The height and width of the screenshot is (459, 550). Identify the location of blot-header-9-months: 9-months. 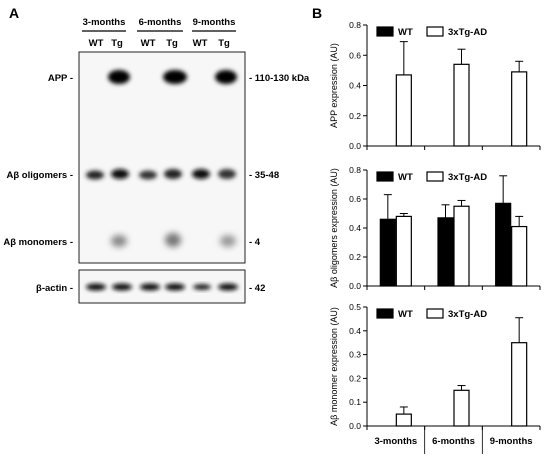
(214, 22).